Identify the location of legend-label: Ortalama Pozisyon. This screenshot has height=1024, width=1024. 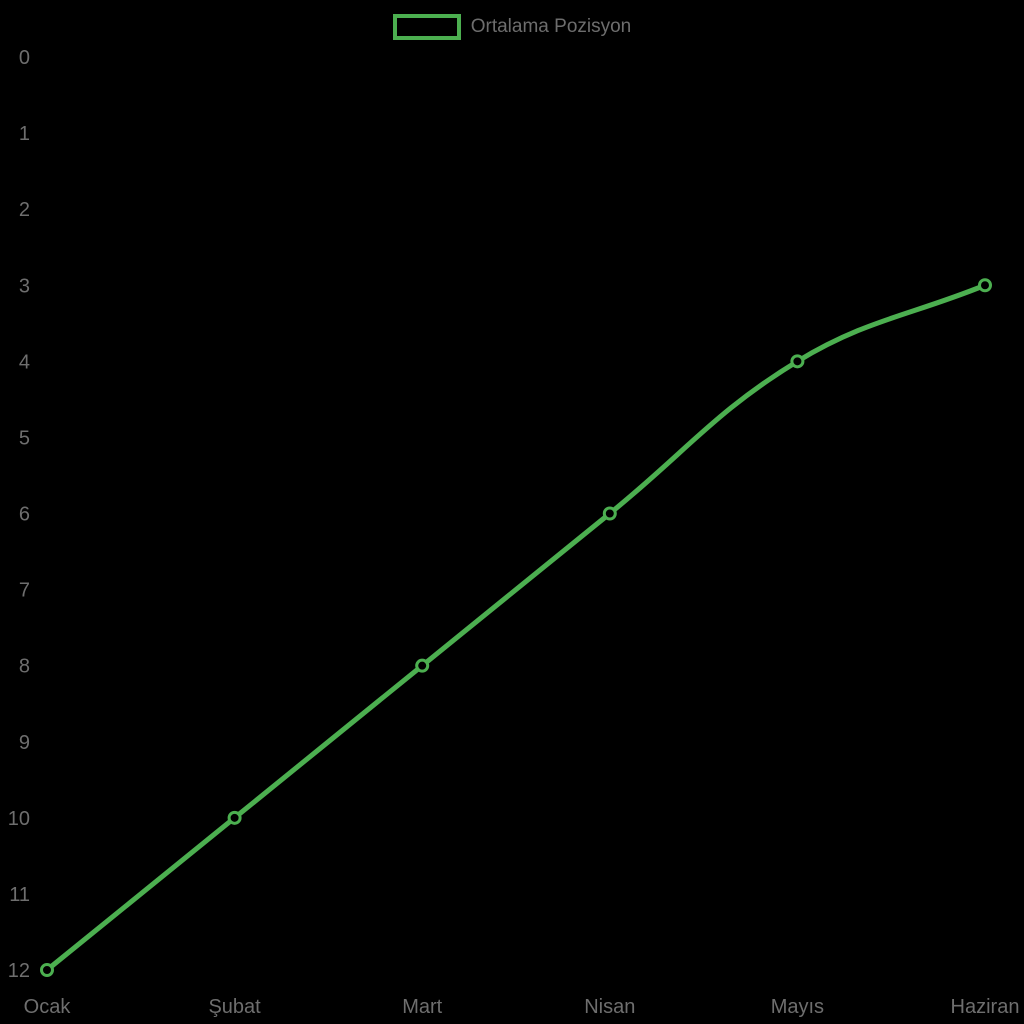
(551, 26).